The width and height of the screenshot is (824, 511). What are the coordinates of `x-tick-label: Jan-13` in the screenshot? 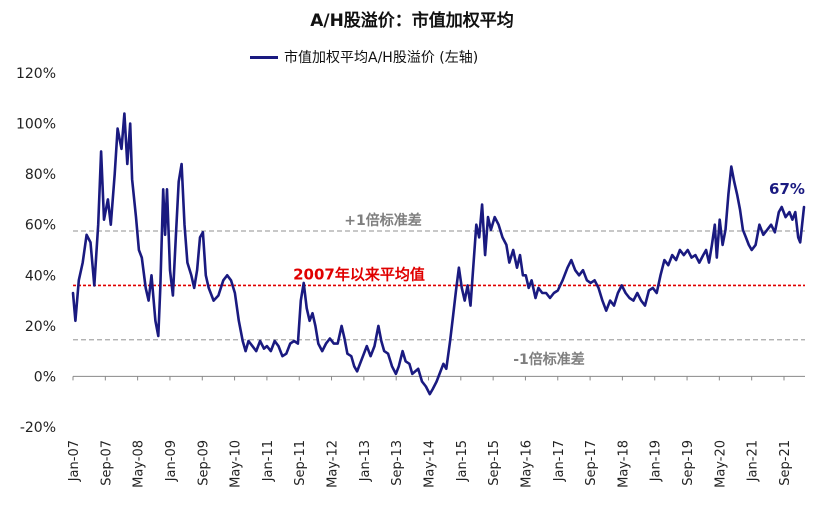 It's located at (365, 461).